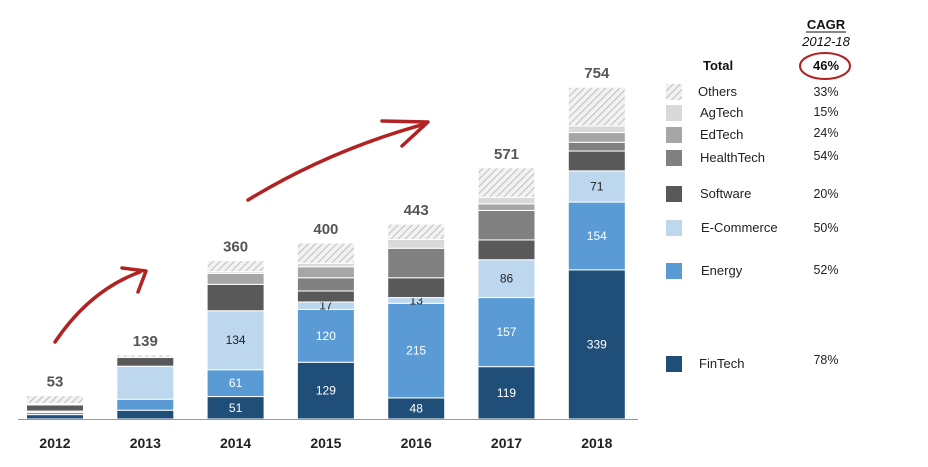  I want to click on bar-segment-fintech-2018, so click(596, 344).